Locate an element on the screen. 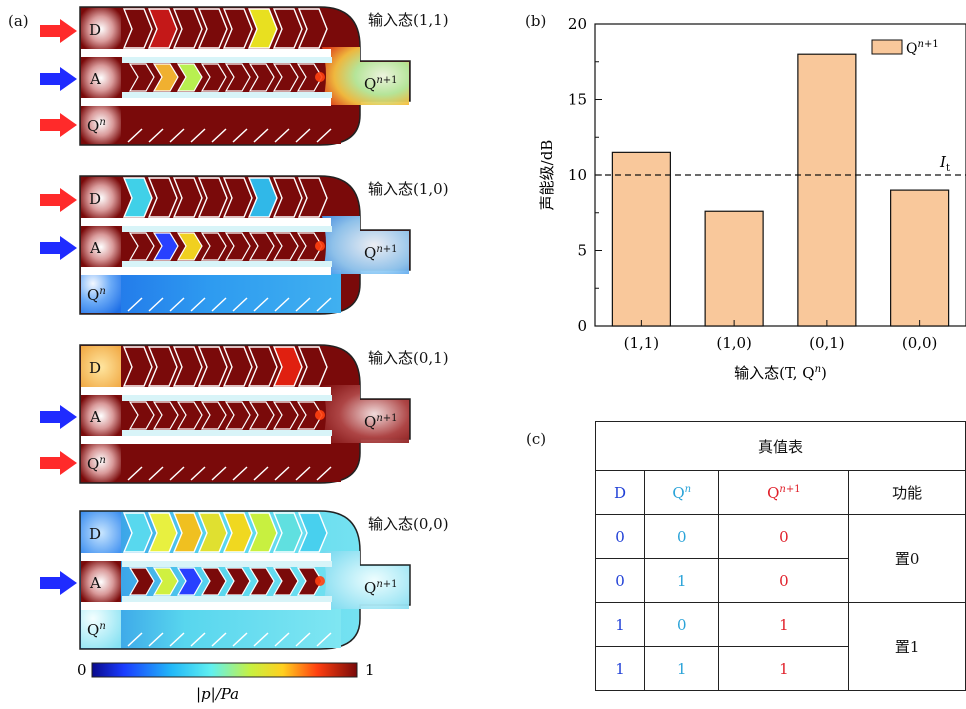  port-a-tile is located at coordinates (101, 247).